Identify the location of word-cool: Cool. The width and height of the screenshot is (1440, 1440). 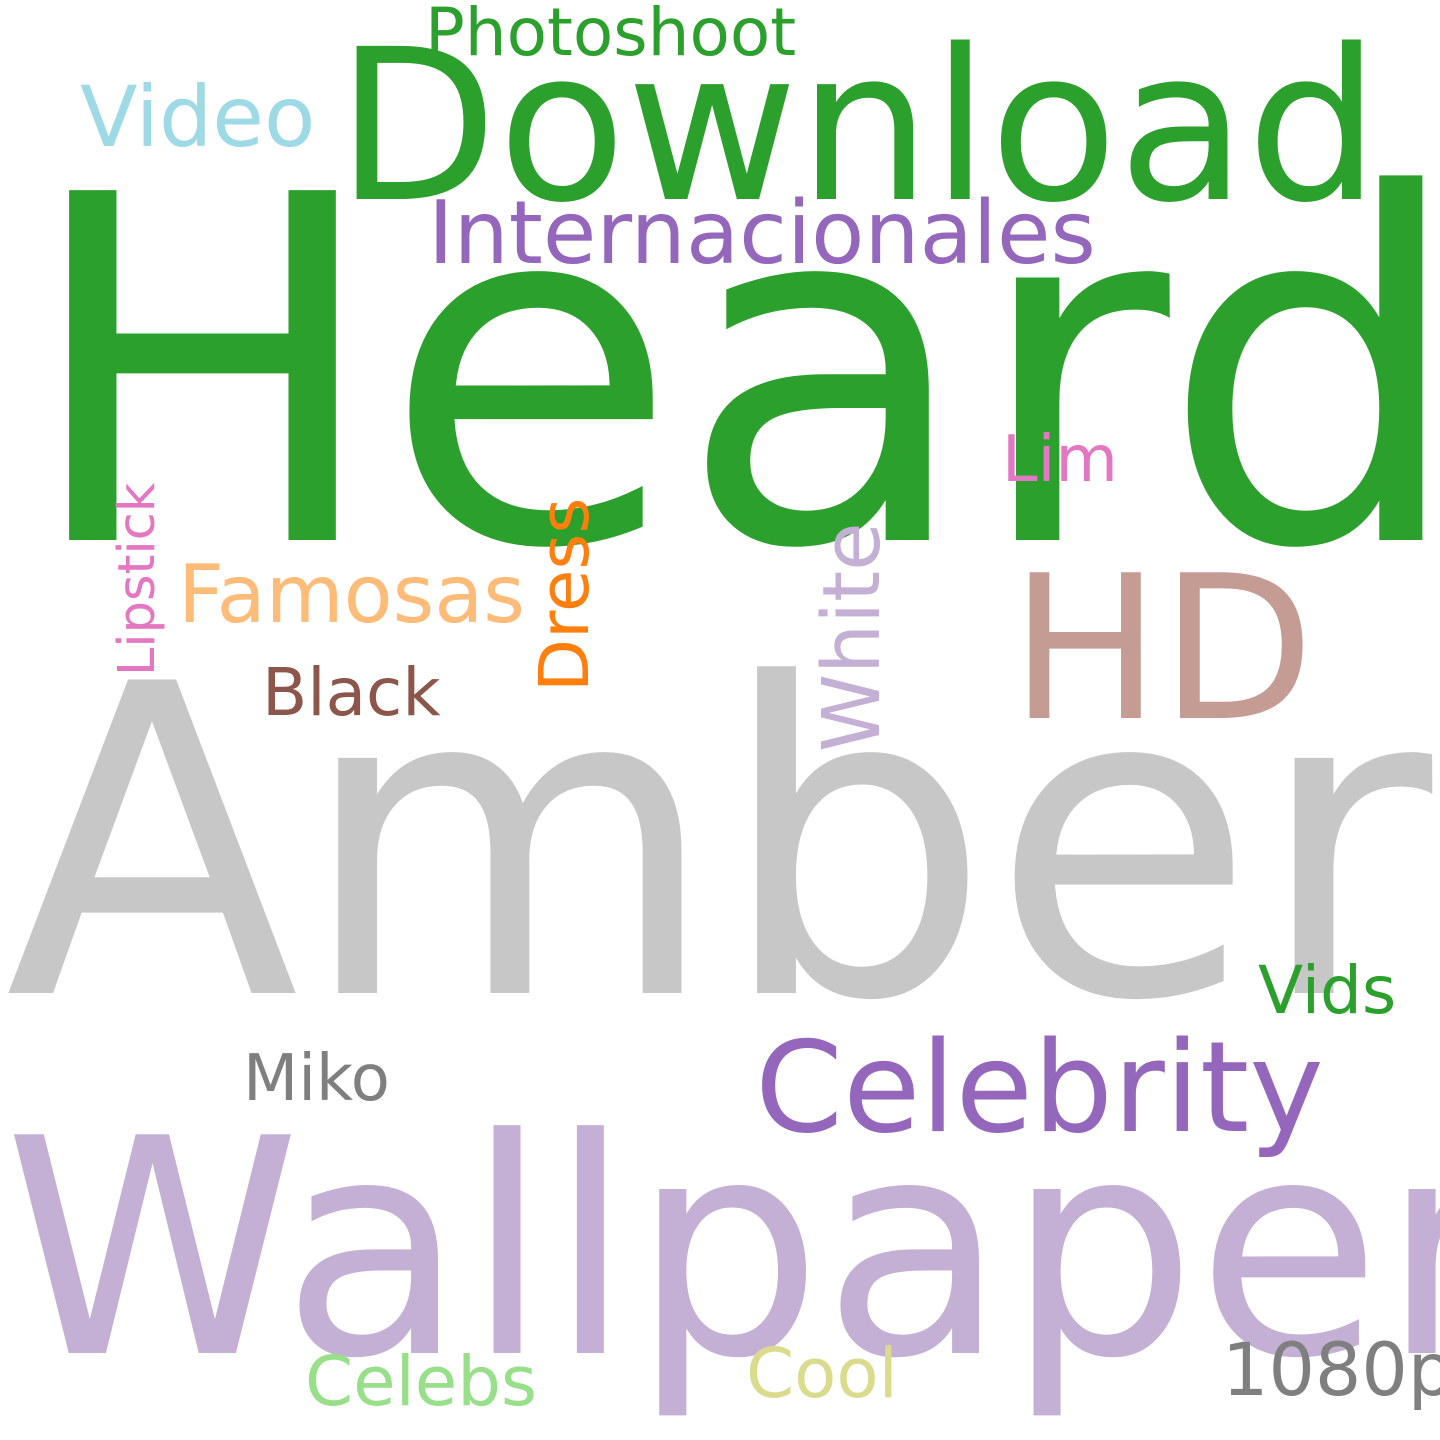
(822, 1374).